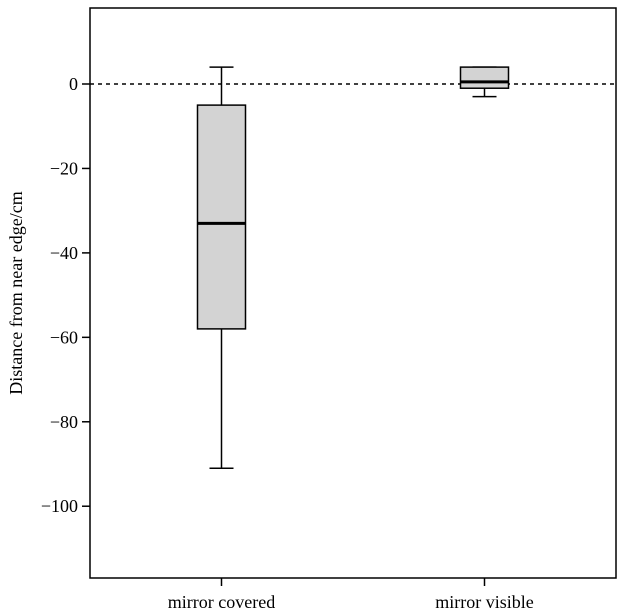 The image size is (626, 615). What do you see at coordinates (64, 337) in the screenshot?
I see `y-tick-label: −60` at bounding box center [64, 337].